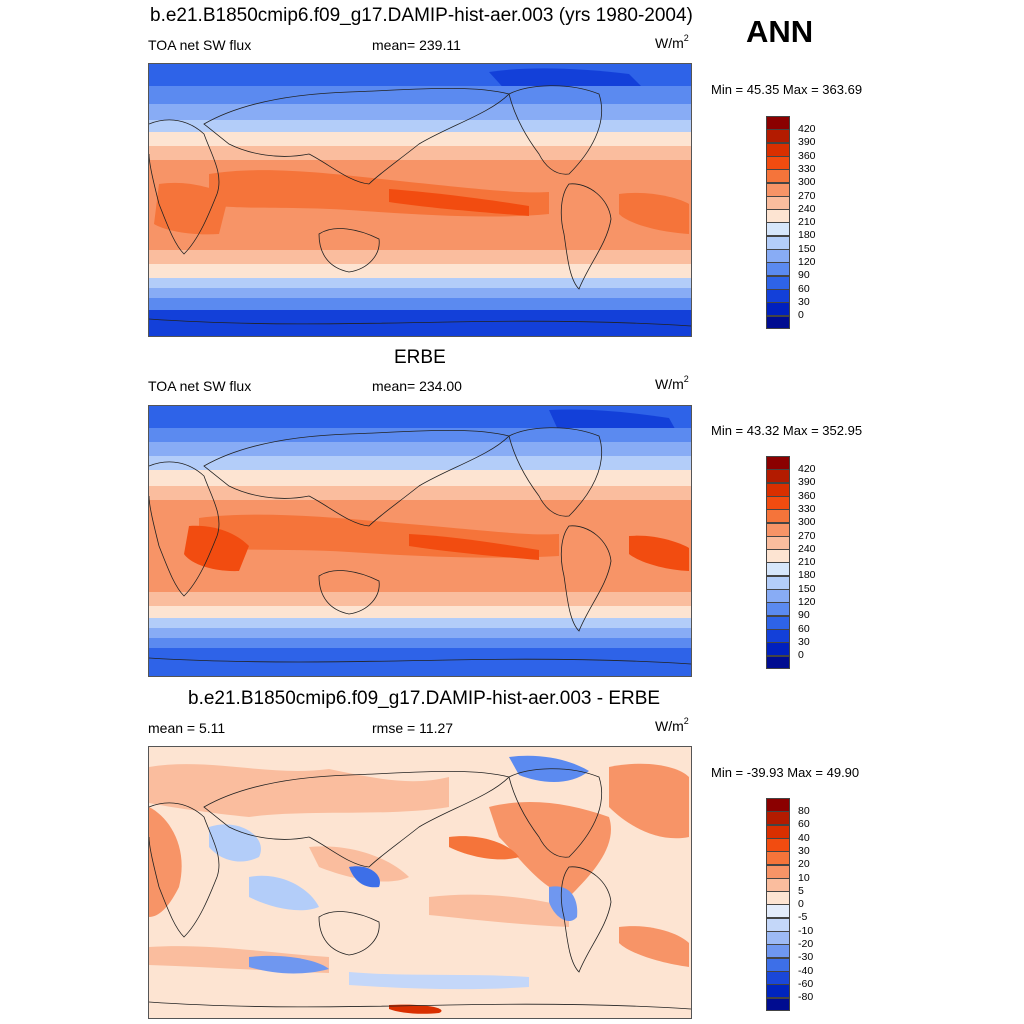 The height and width of the screenshot is (1024, 1024). Describe the element at coordinates (806, 957) in the screenshot. I see `panel3-colorbar-label-11: -30` at that location.